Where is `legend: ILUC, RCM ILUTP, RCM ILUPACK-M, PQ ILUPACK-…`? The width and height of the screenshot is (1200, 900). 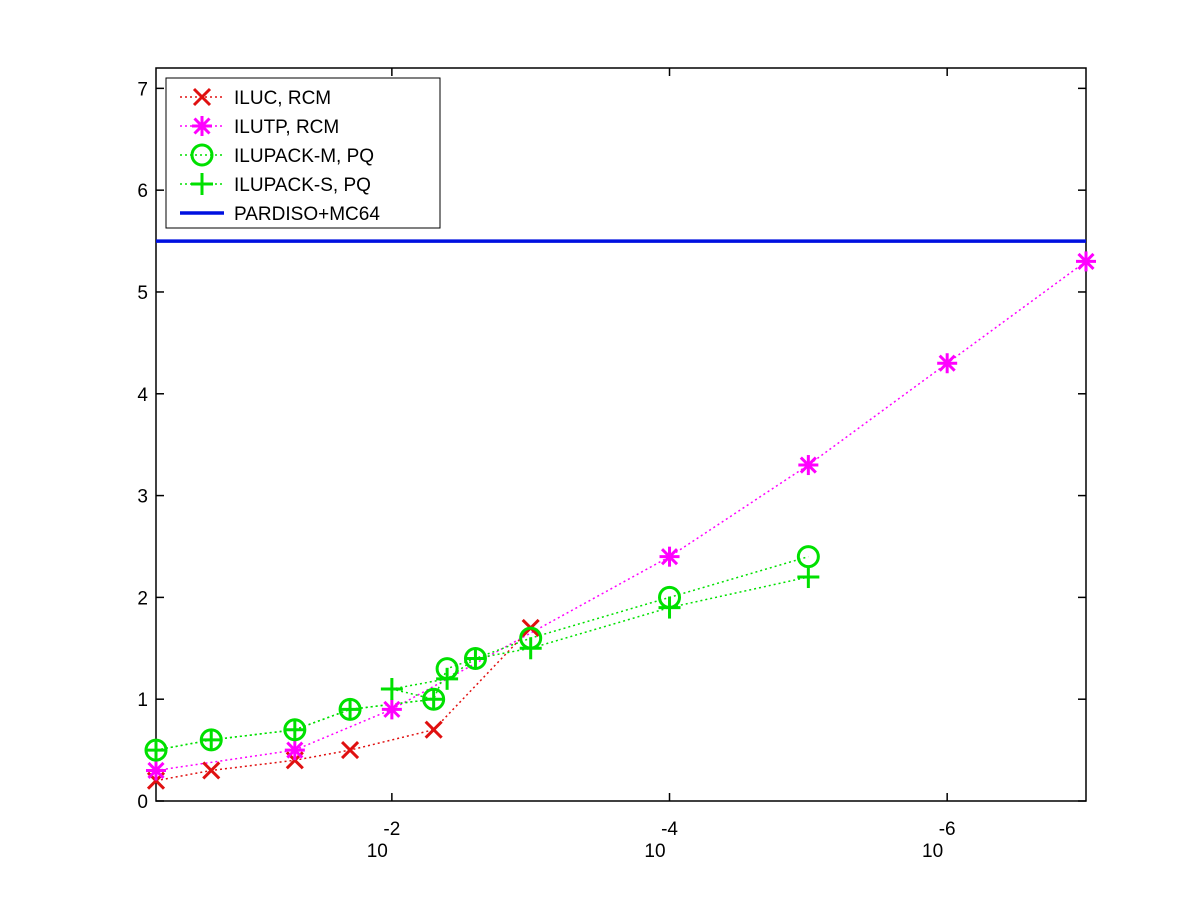
legend: ILUC, RCM ILUTP, RCM ILUPACK-M, PQ ILUPACK-… is located at coordinates (303, 153).